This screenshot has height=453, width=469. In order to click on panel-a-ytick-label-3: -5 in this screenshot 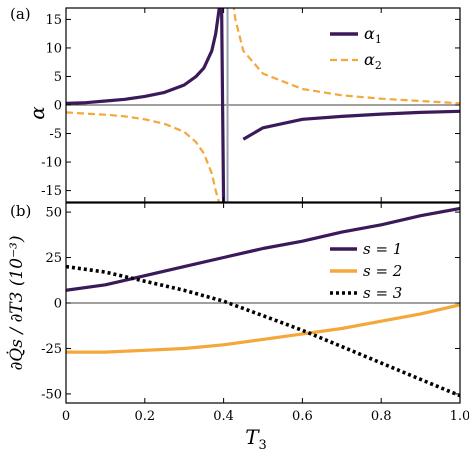, I will do `click(55, 134)`.